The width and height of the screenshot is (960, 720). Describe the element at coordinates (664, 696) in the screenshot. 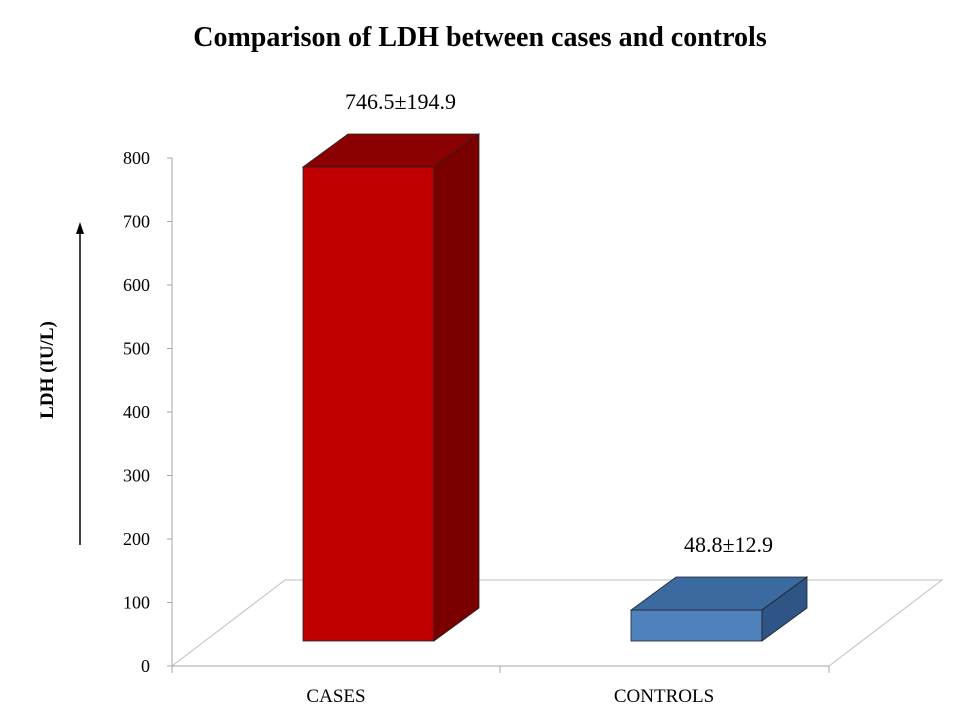

I see `x-tick-label: CONTROLS` at that location.